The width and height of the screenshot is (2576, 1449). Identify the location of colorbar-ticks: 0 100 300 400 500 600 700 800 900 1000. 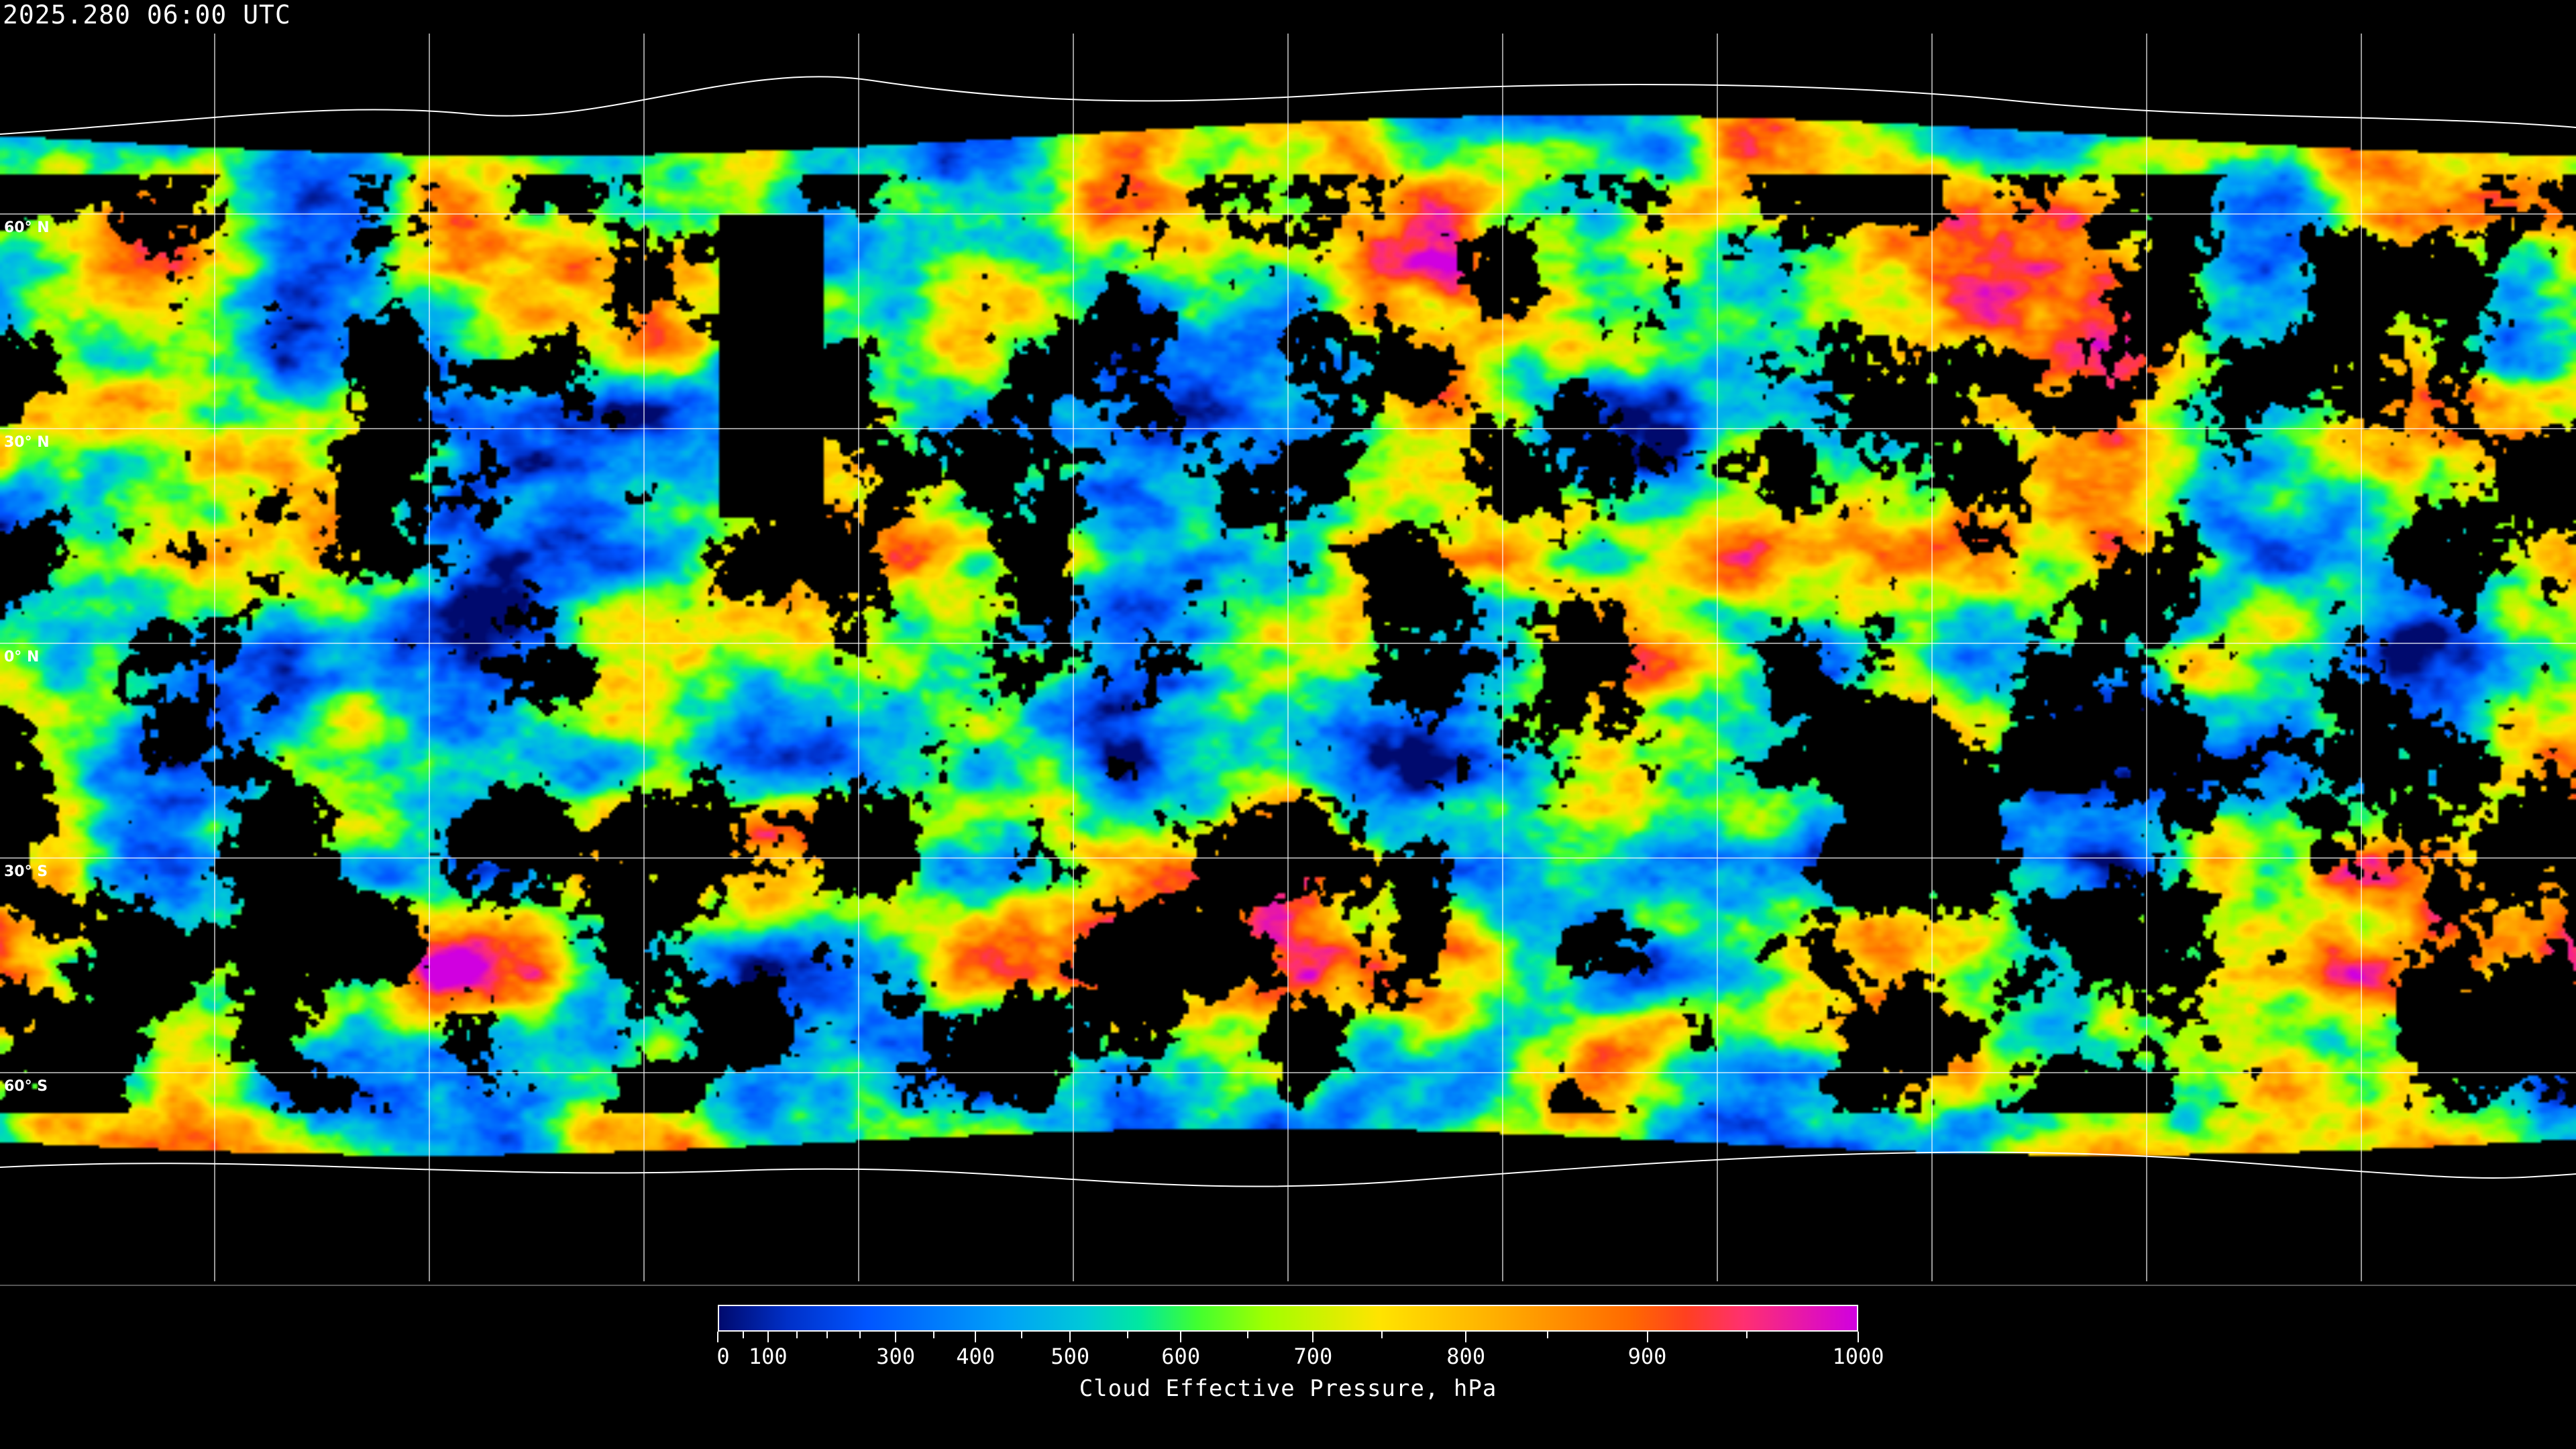
(1300, 1358).